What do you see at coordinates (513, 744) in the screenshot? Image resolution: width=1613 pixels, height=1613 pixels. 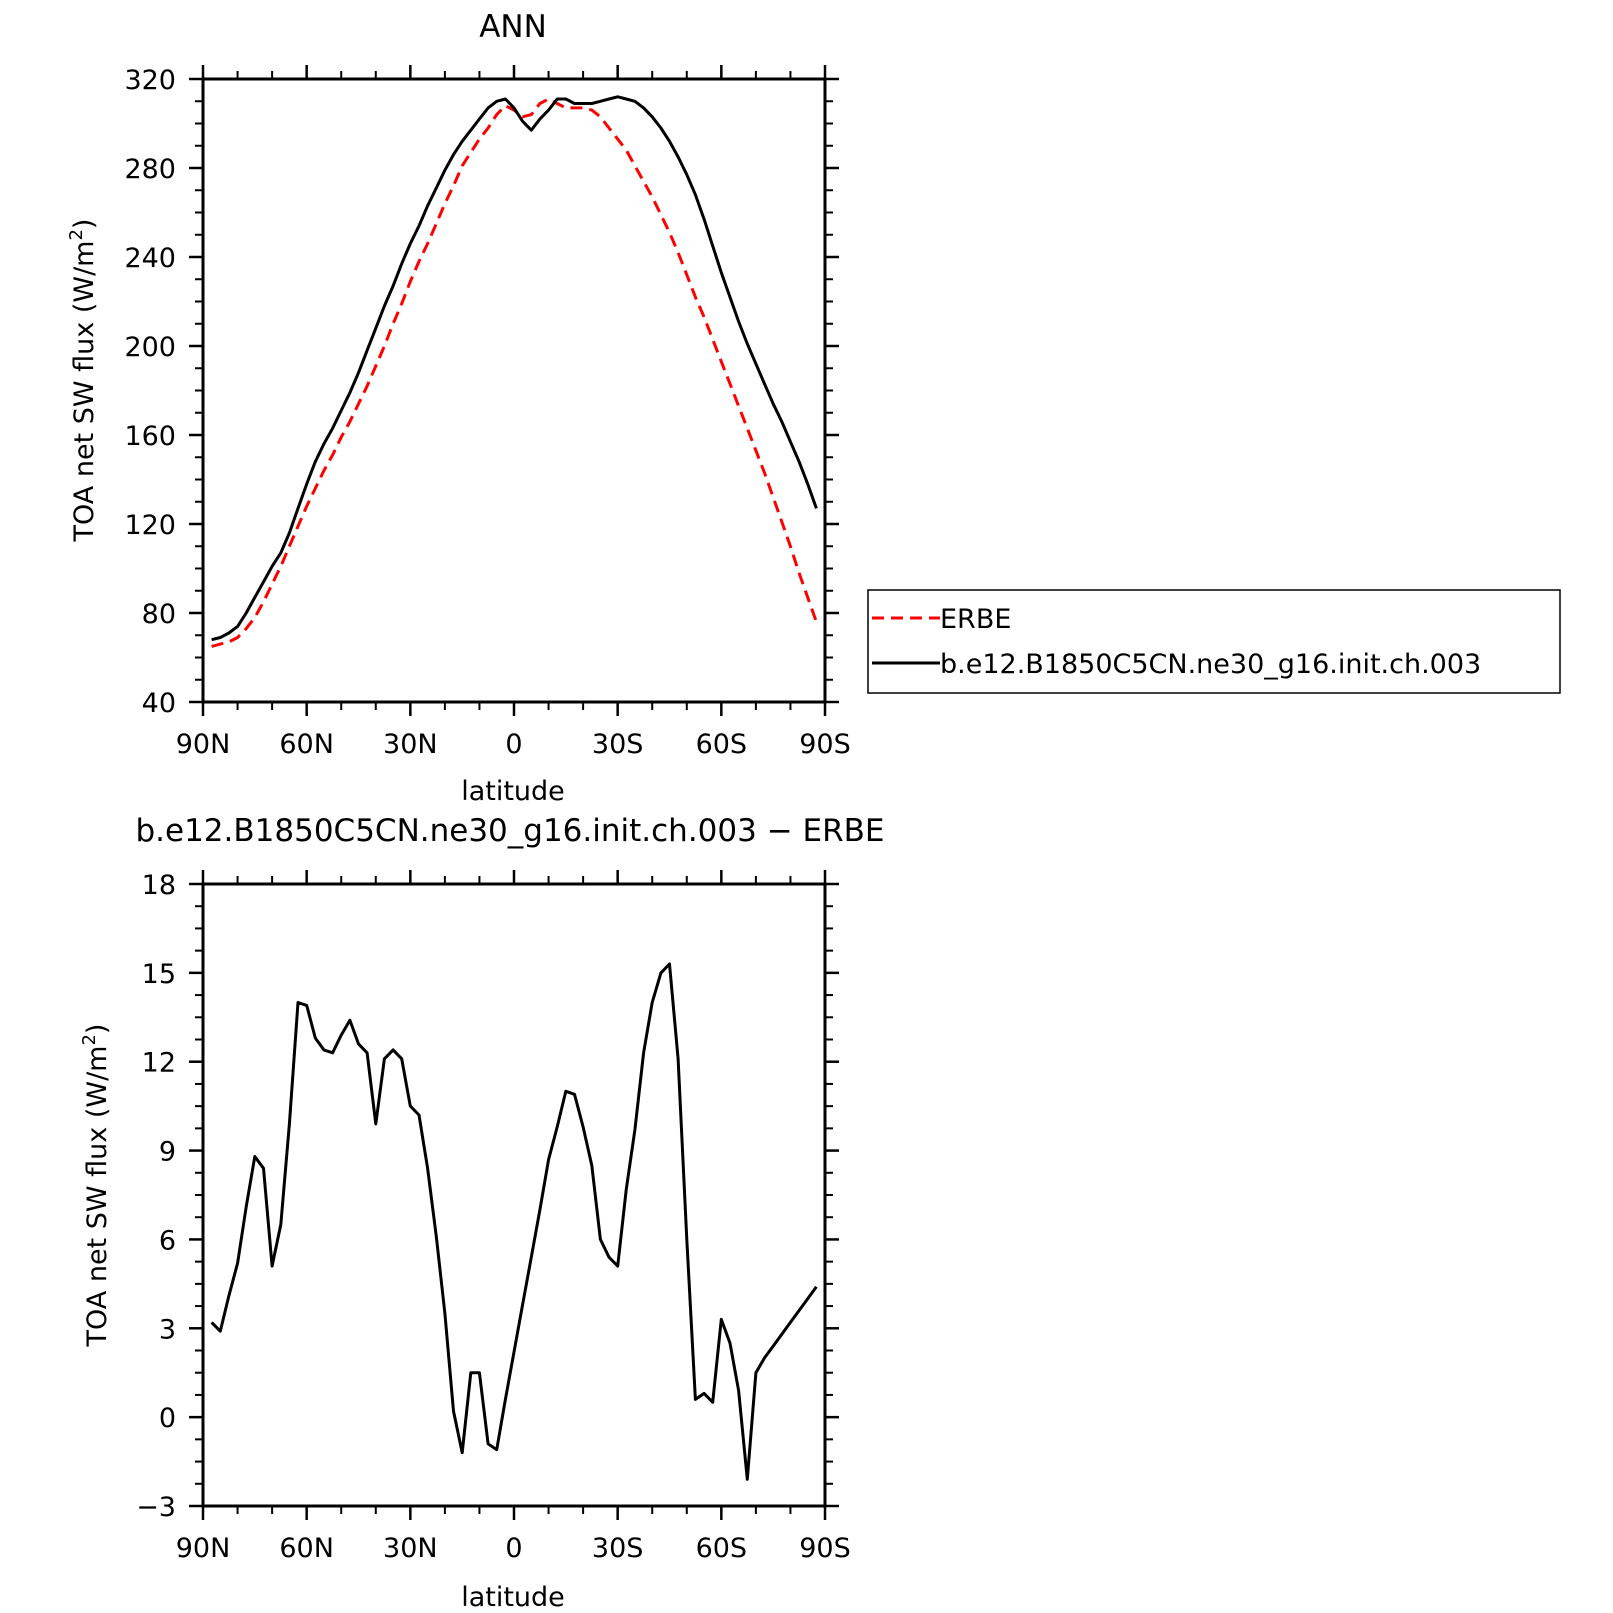 I see `top-plot-x-tick-label: 0` at bounding box center [513, 744].